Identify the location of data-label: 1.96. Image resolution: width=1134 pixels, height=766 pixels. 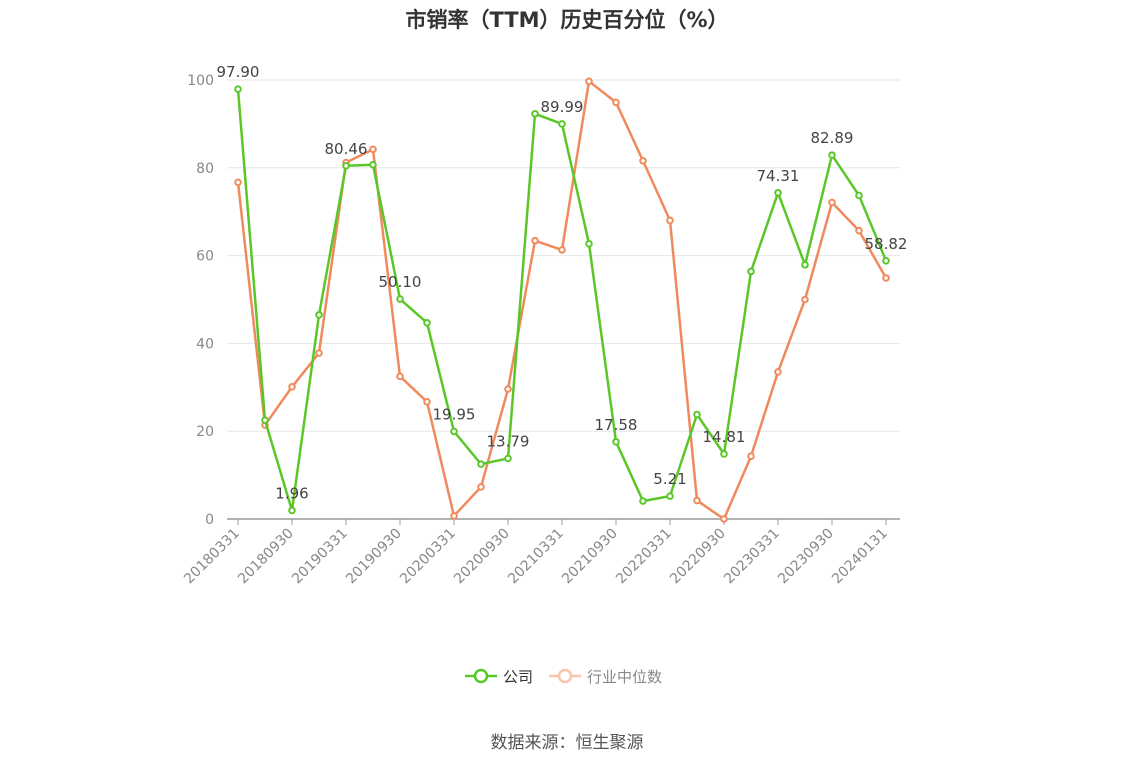
(291, 493).